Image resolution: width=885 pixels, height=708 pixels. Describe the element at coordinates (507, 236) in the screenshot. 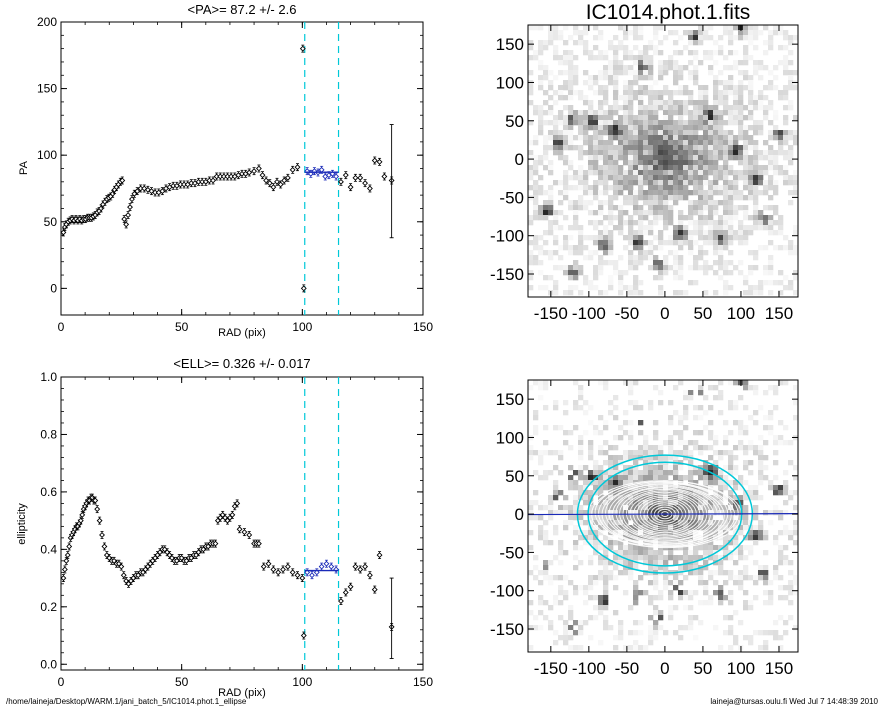

I see `image-ytick-label: -100` at that location.